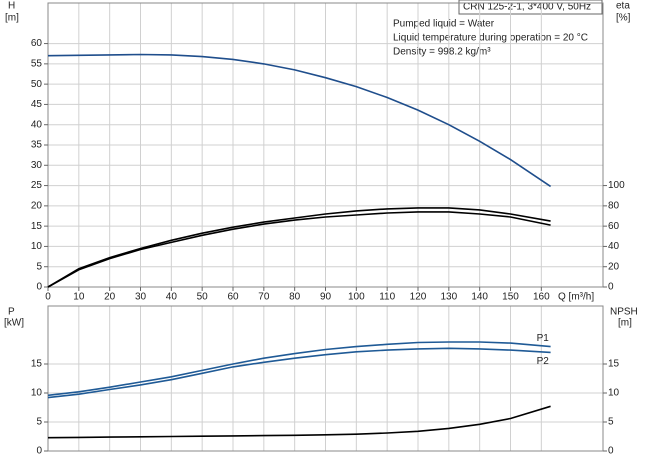  I want to click on x-tick-label: 90, so click(326, 297).